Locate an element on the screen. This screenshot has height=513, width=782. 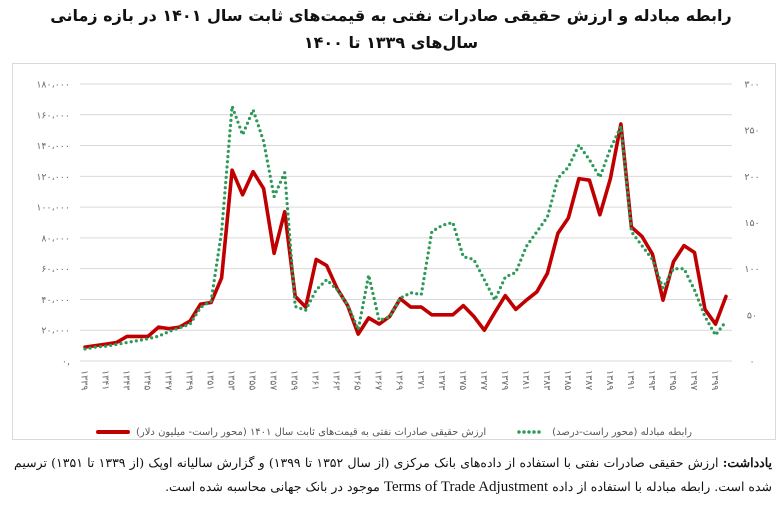
left-axis-tick-label: ۲۰،۰۰۰ is located at coordinates (55, 331).